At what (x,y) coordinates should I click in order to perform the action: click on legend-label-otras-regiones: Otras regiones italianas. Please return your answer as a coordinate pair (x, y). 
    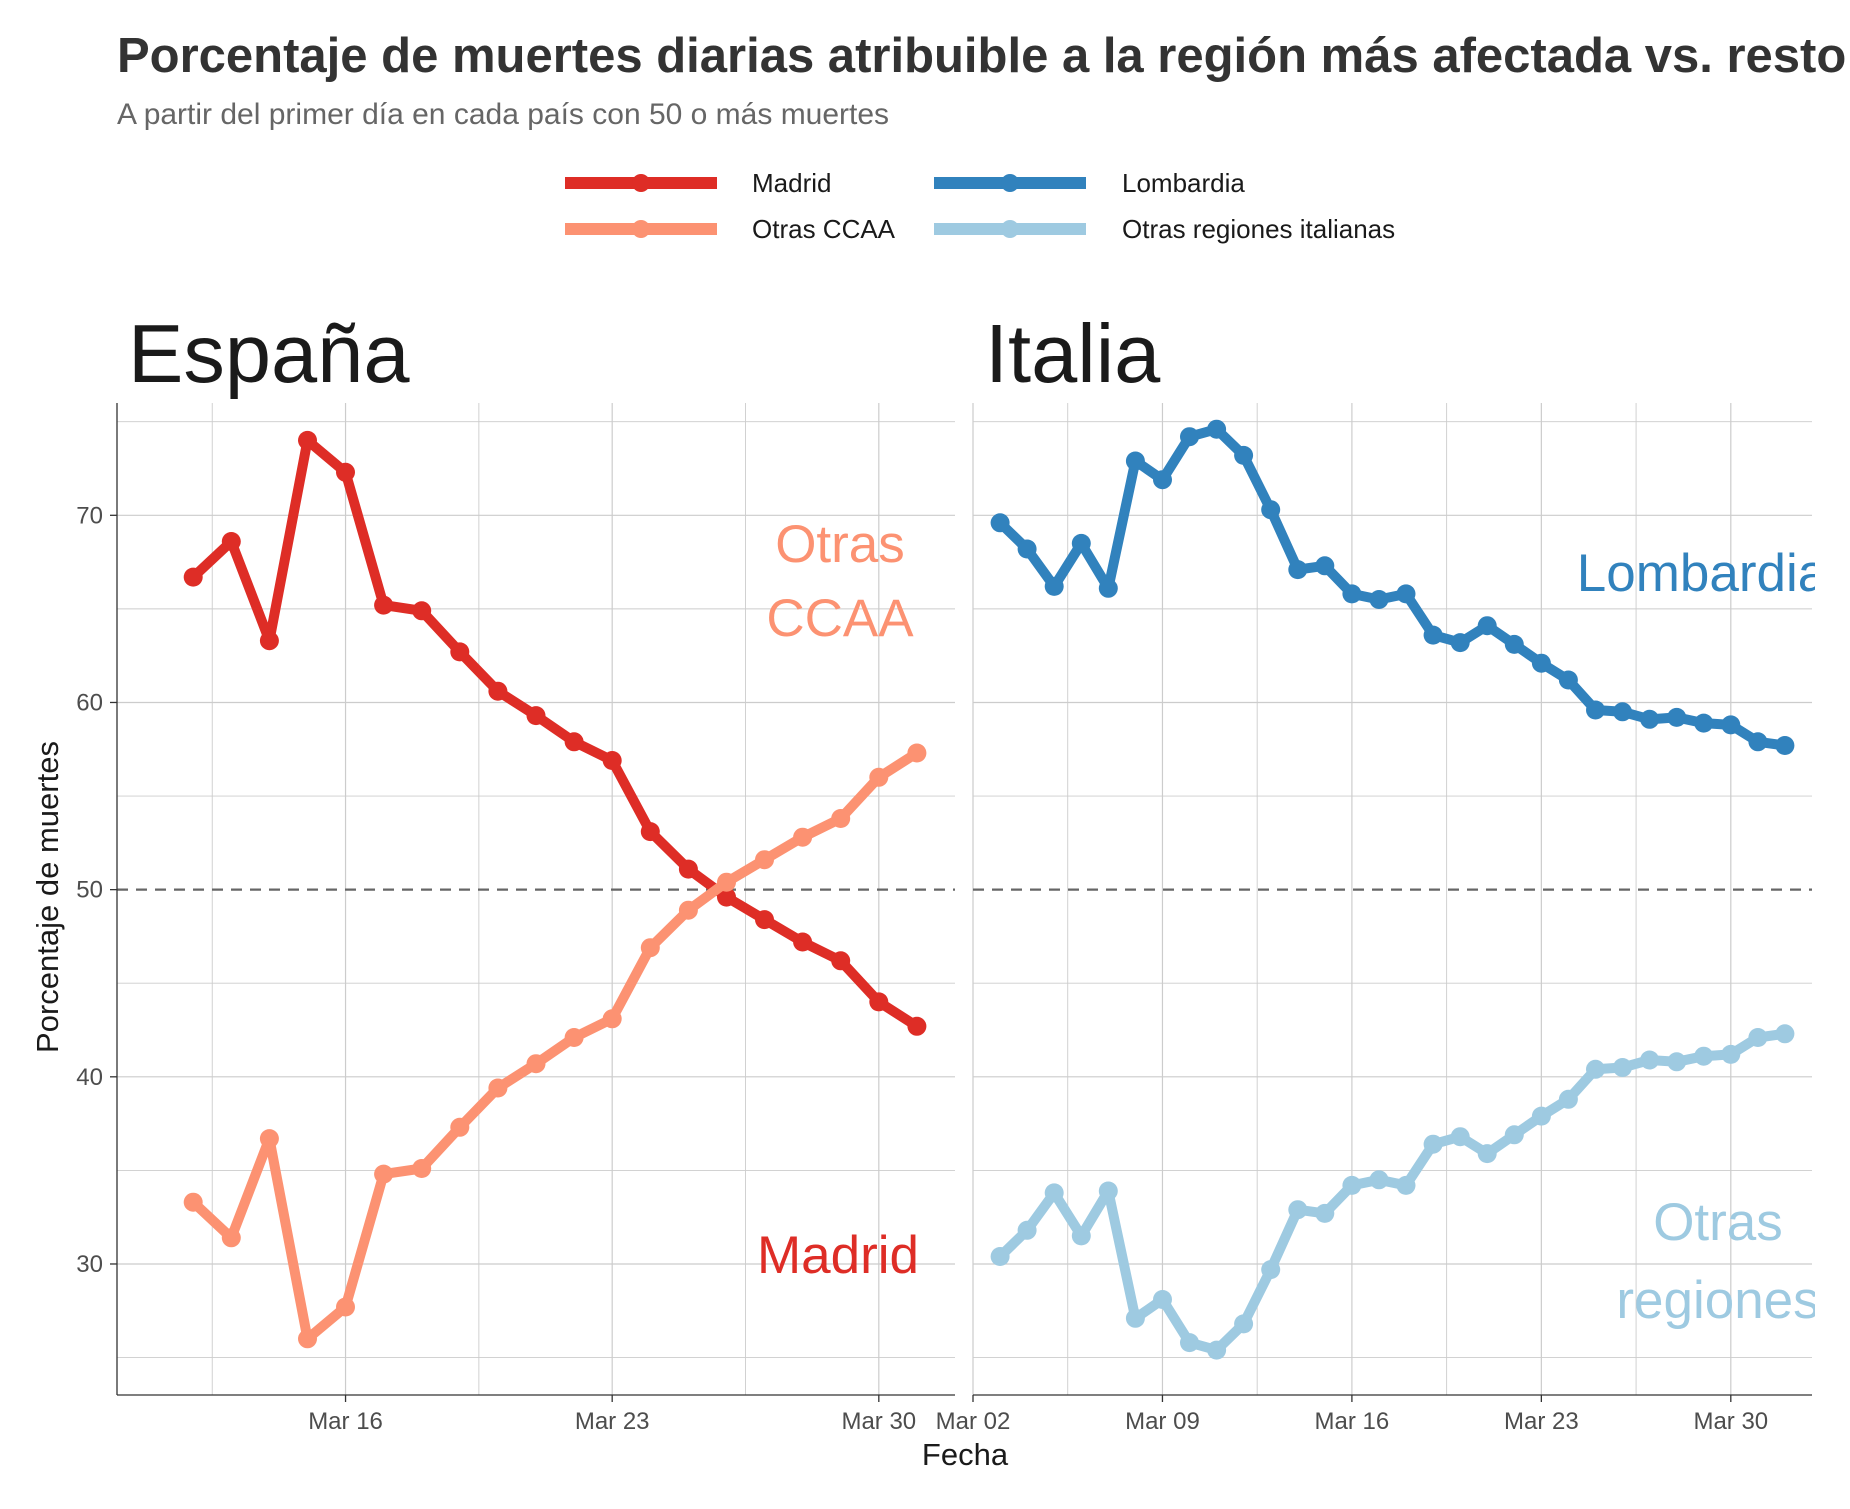
    Looking at the image, I should click on (1258, 229).